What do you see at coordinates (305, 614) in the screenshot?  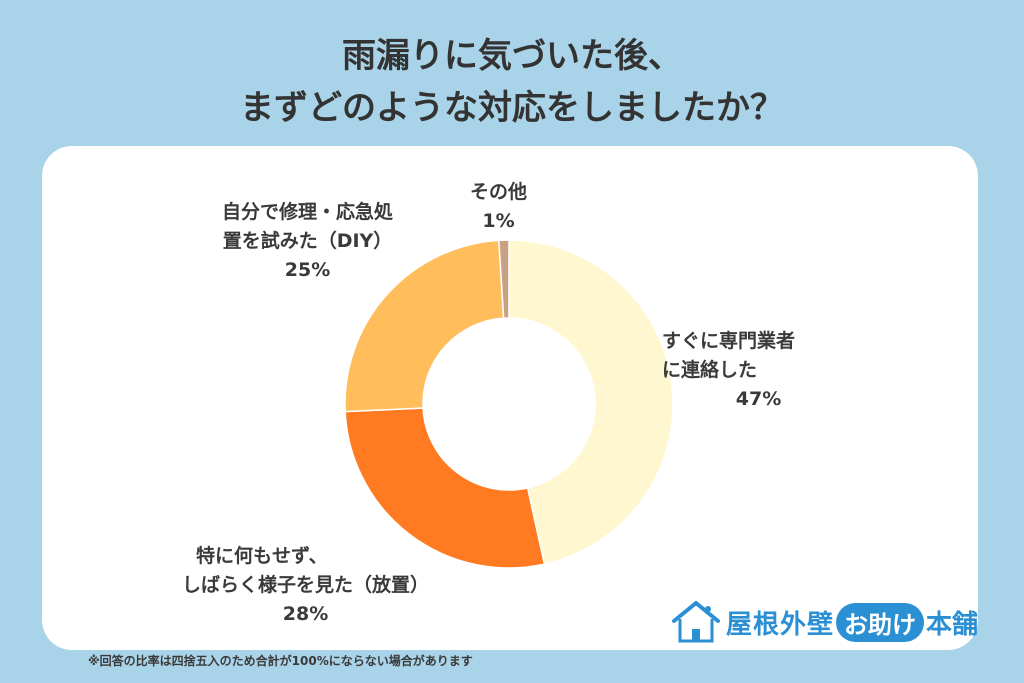 I see `label-ignored-pct: 28%` at bounding box center [305, 614].